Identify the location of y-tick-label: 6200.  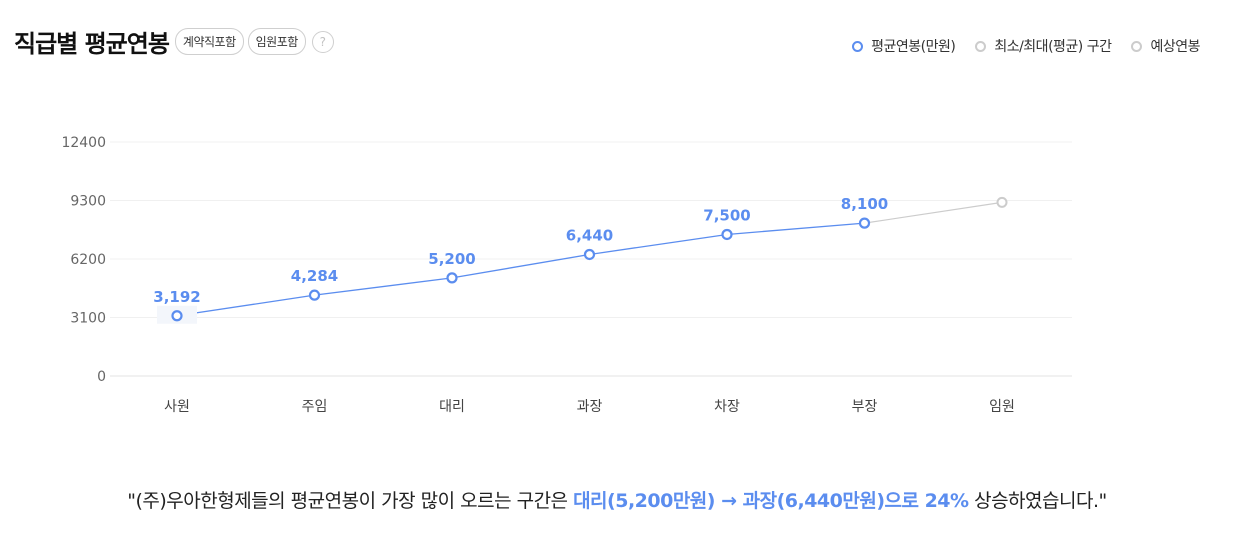
(88, 260).